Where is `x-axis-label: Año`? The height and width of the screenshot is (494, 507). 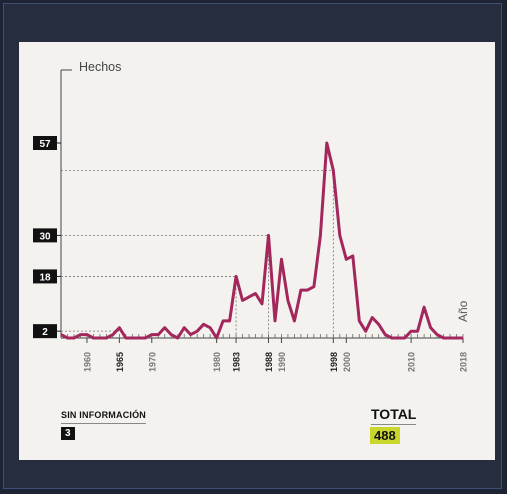 x-axis-label: Año is located at coordinates (463, 311).